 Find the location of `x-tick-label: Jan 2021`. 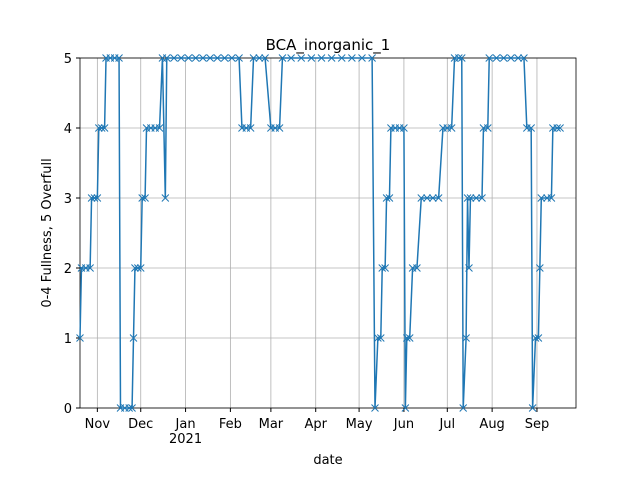

x-tick-label: Jan 2021 is located at coordinates (185, 432).